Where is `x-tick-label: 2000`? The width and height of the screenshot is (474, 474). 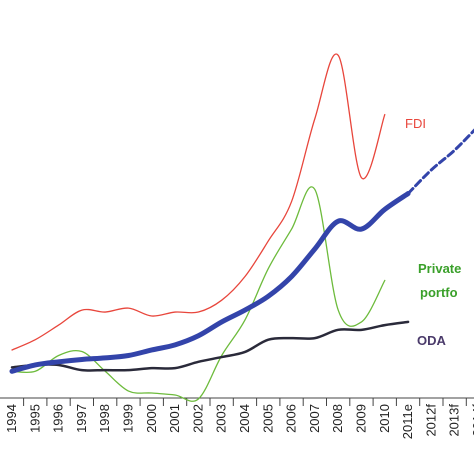
x-tick-label: 2000 is located at coordinates (151, 418).